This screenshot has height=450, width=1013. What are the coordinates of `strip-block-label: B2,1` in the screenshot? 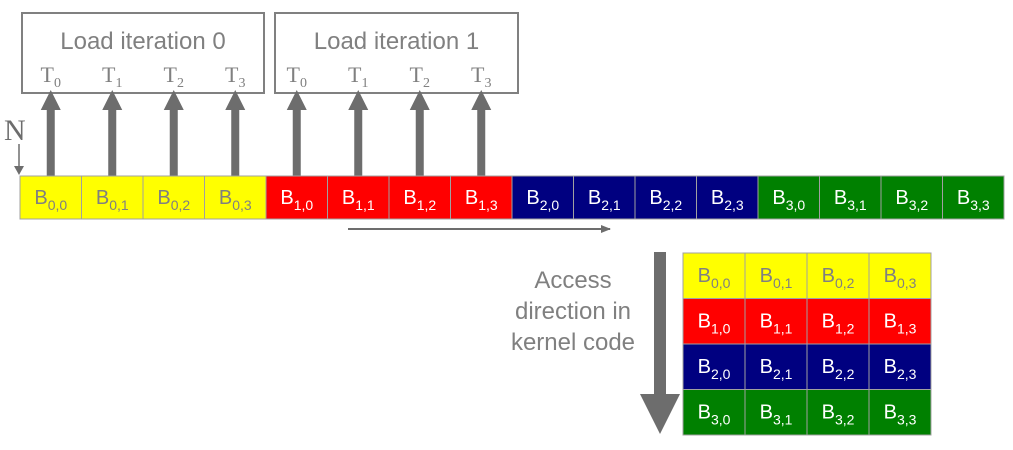 It's located at (604, 200).